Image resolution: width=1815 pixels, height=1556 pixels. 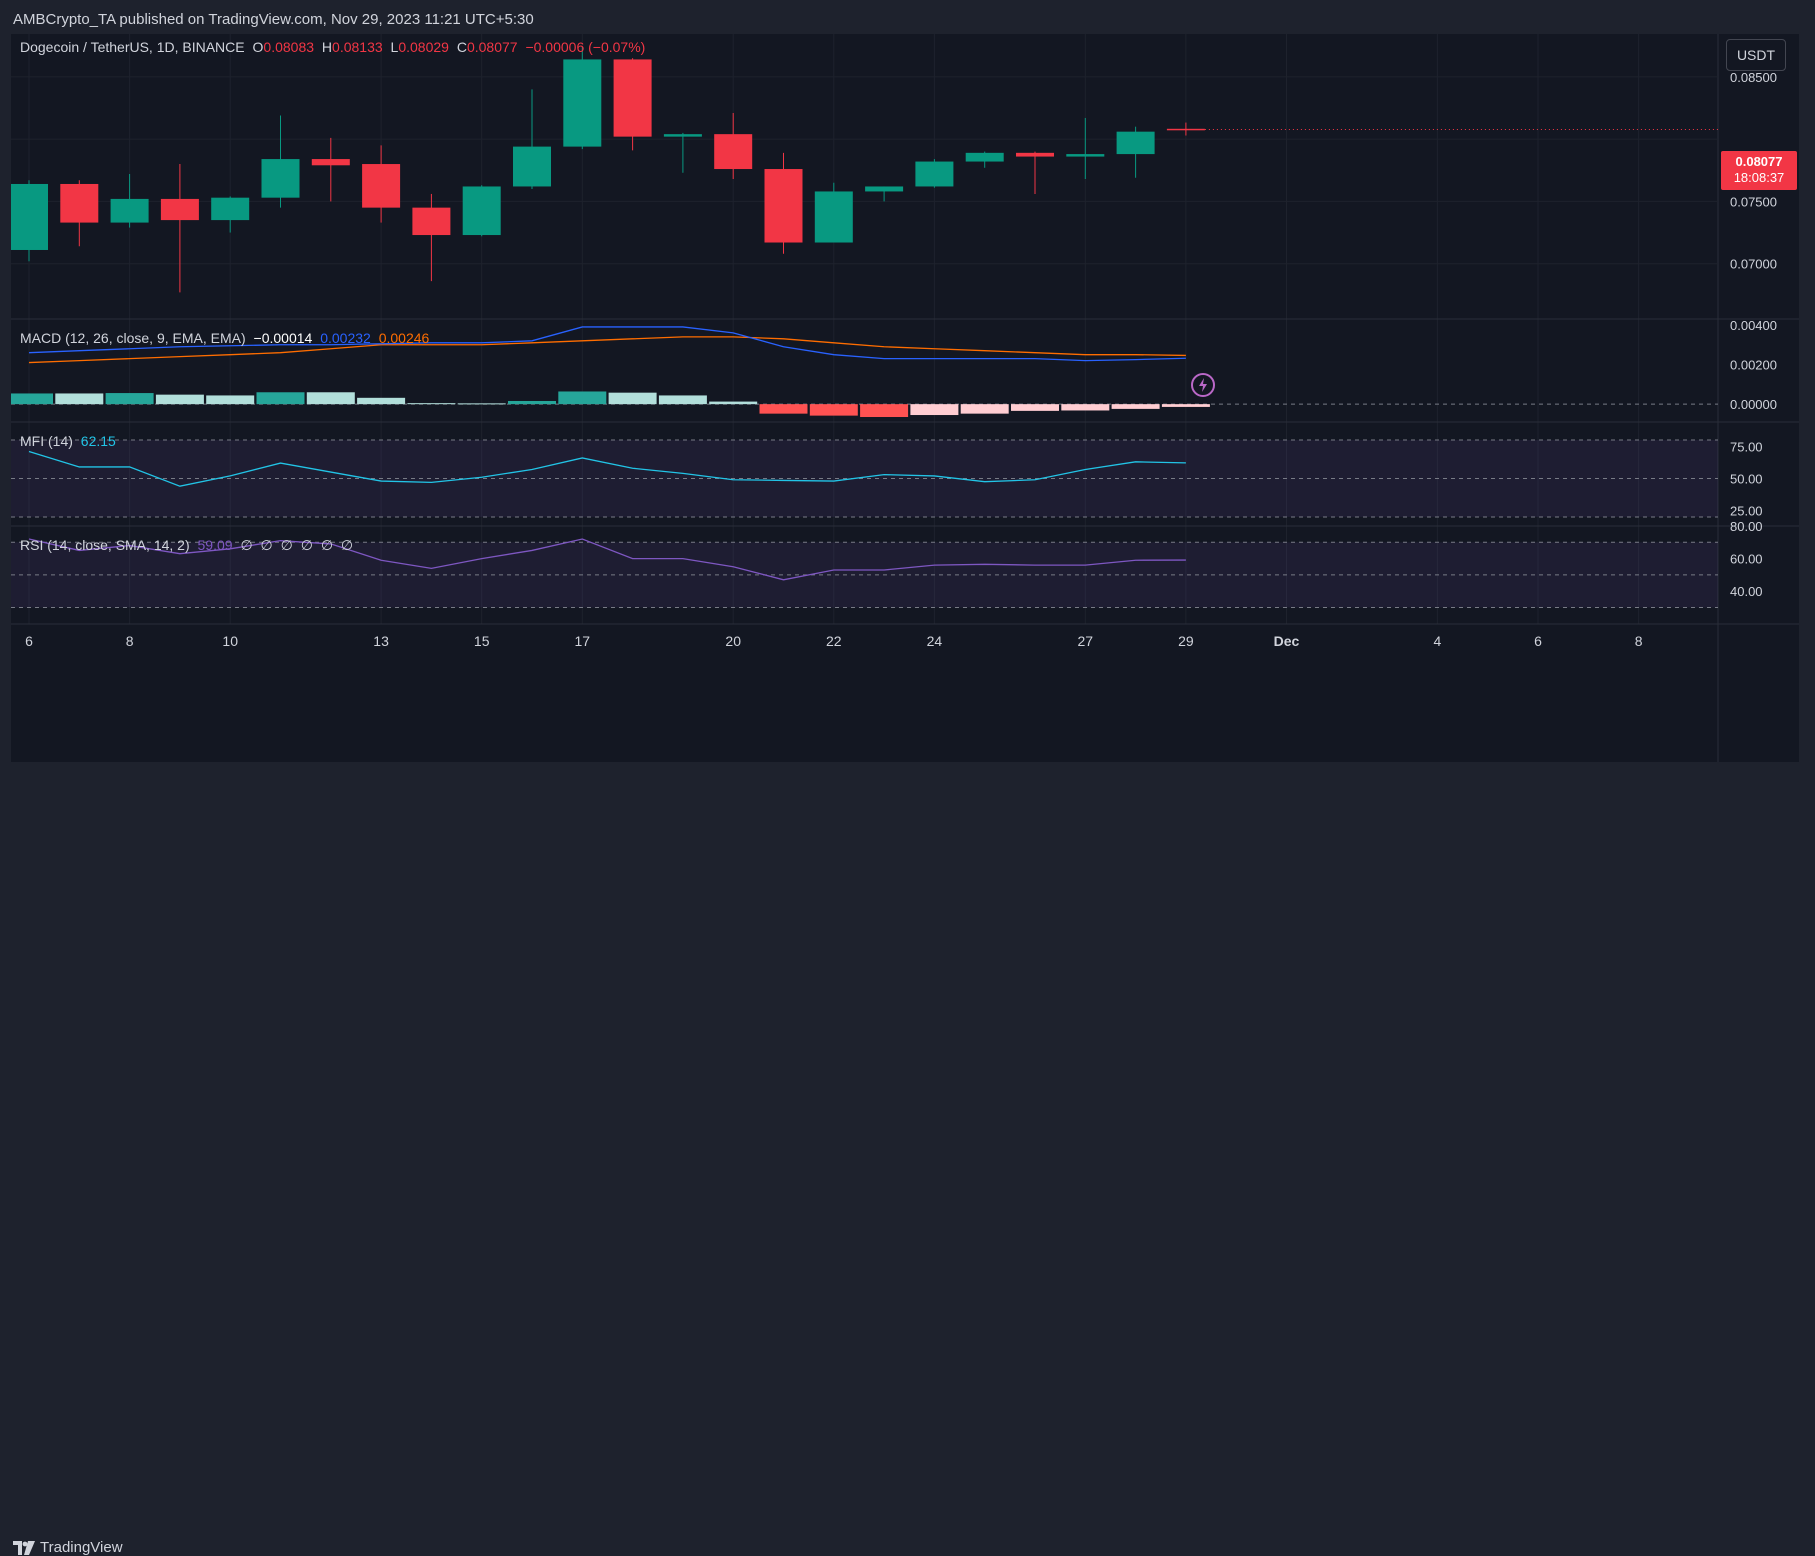 I want to click on change-value: −0.00006 (−0.07%), so click(x=585, y=47).